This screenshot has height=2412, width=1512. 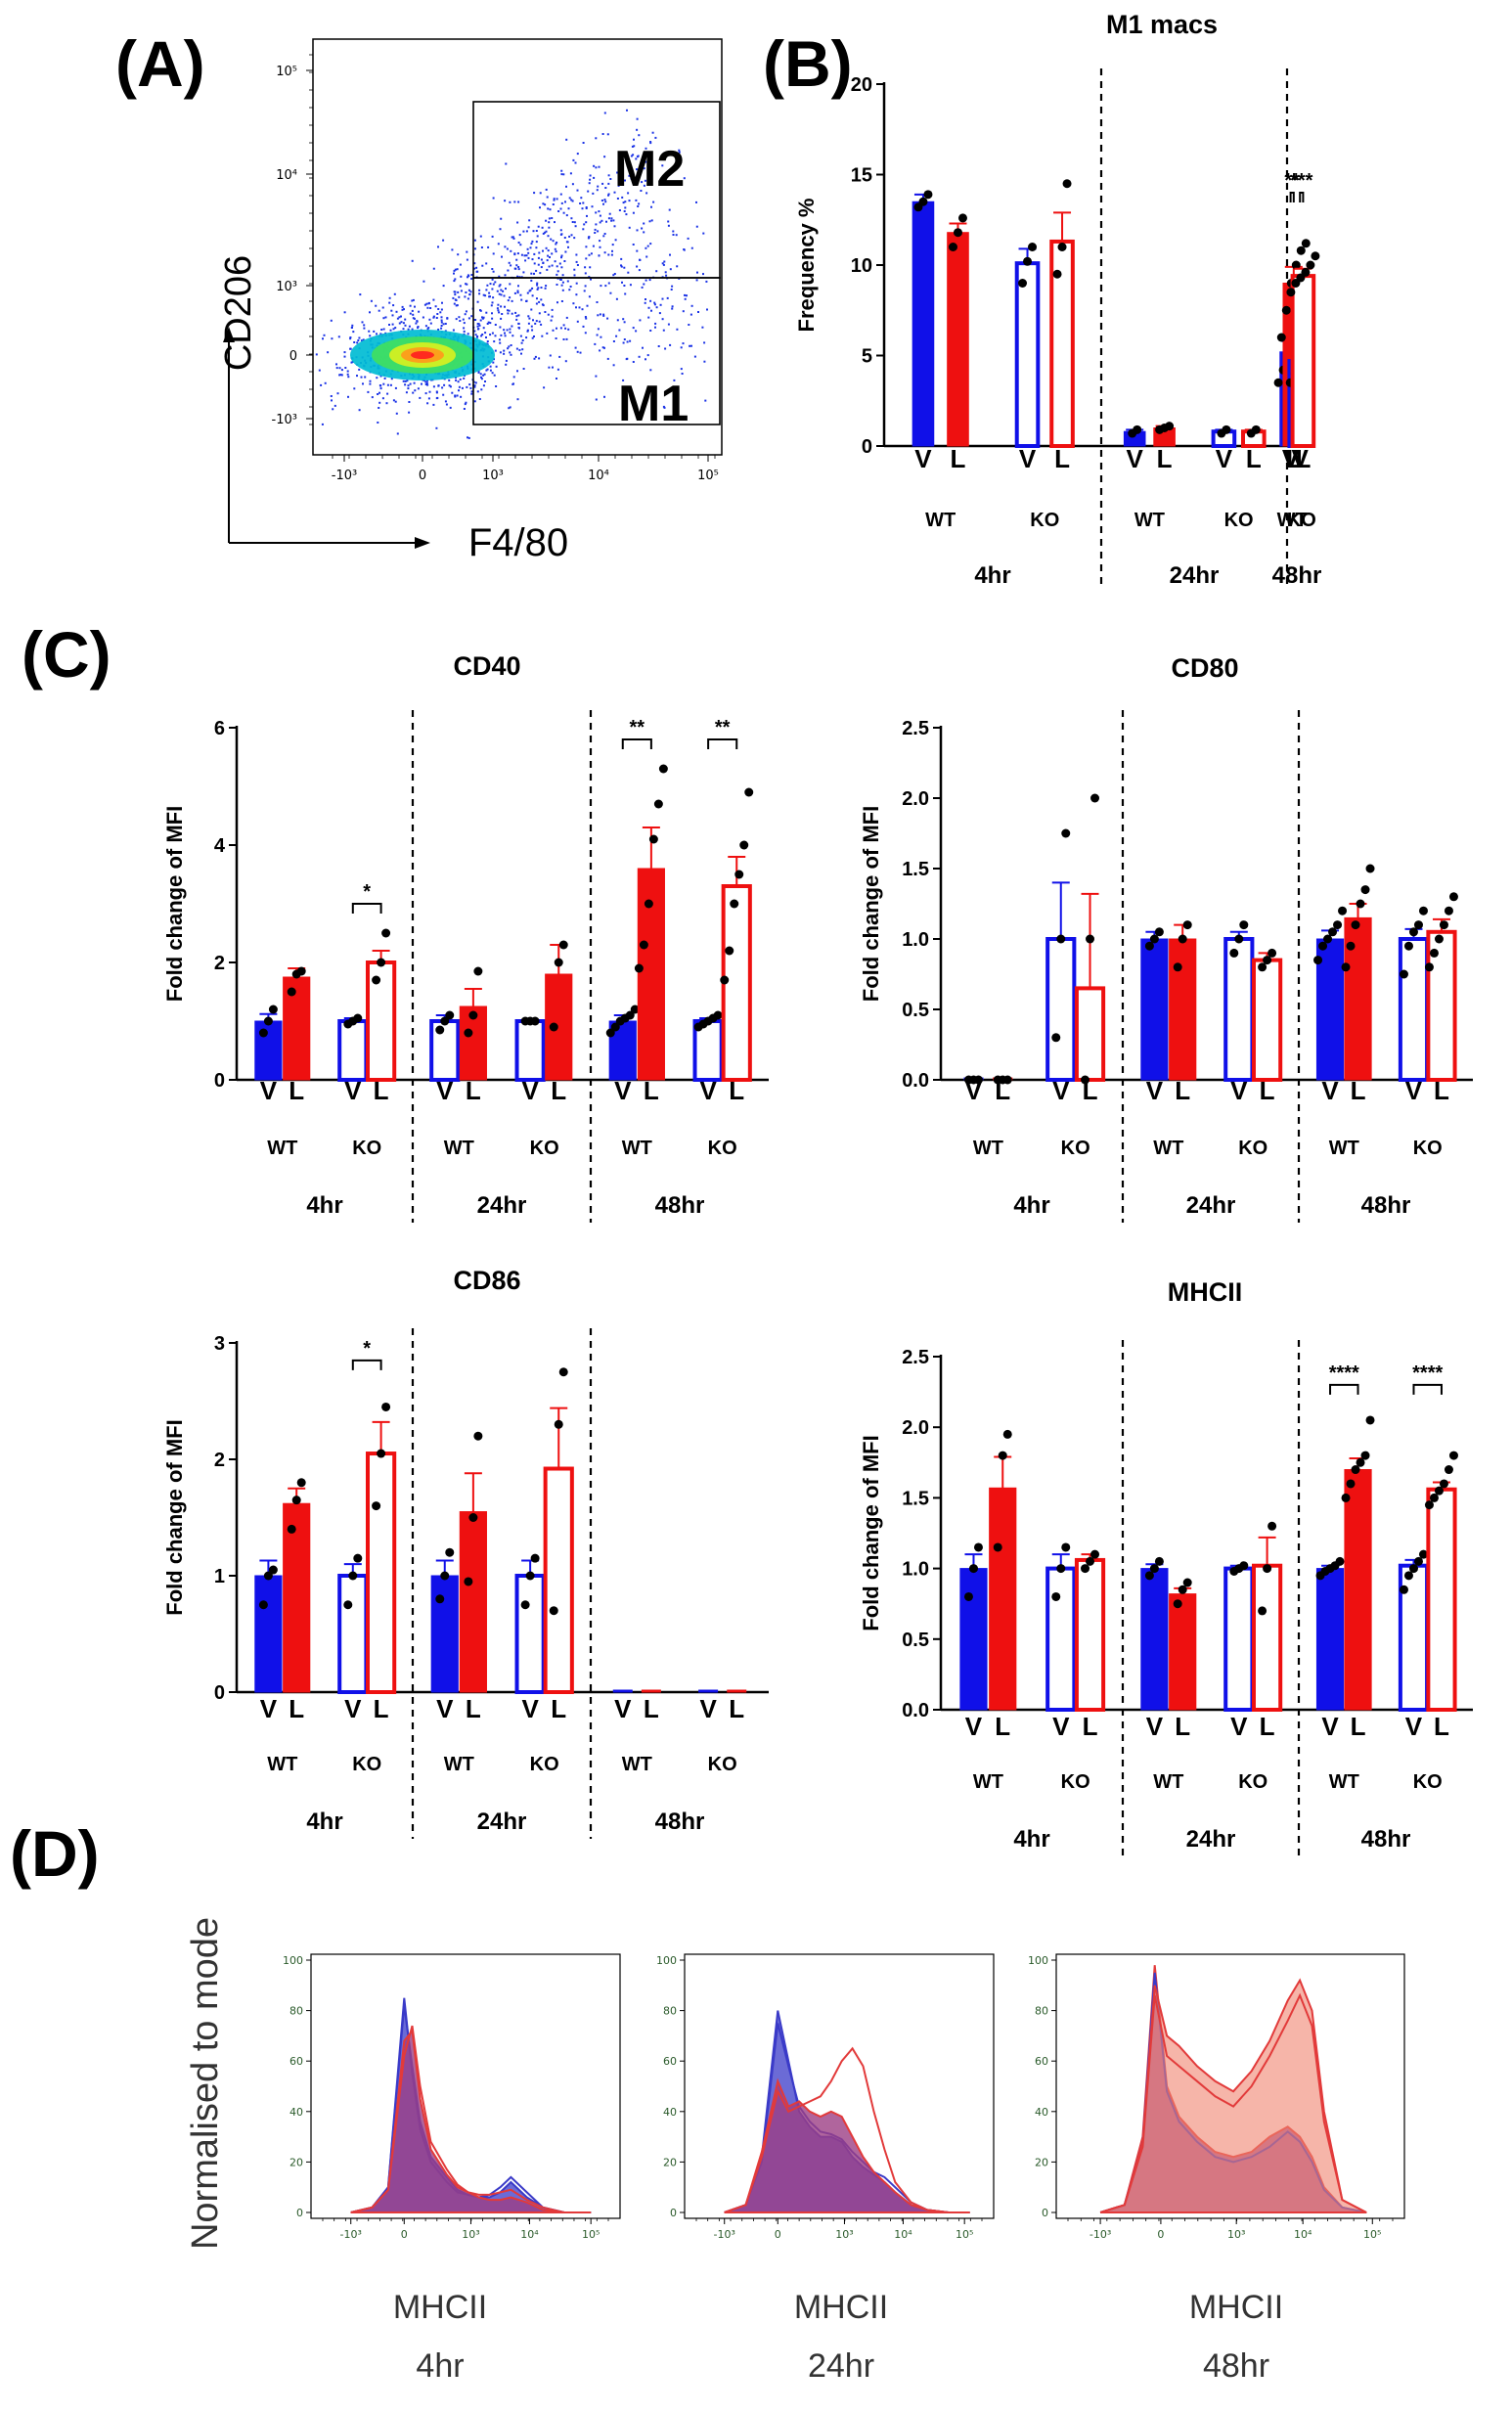 I want to click on hist-y-tick-label: 60, so click(x=670, y=2061).